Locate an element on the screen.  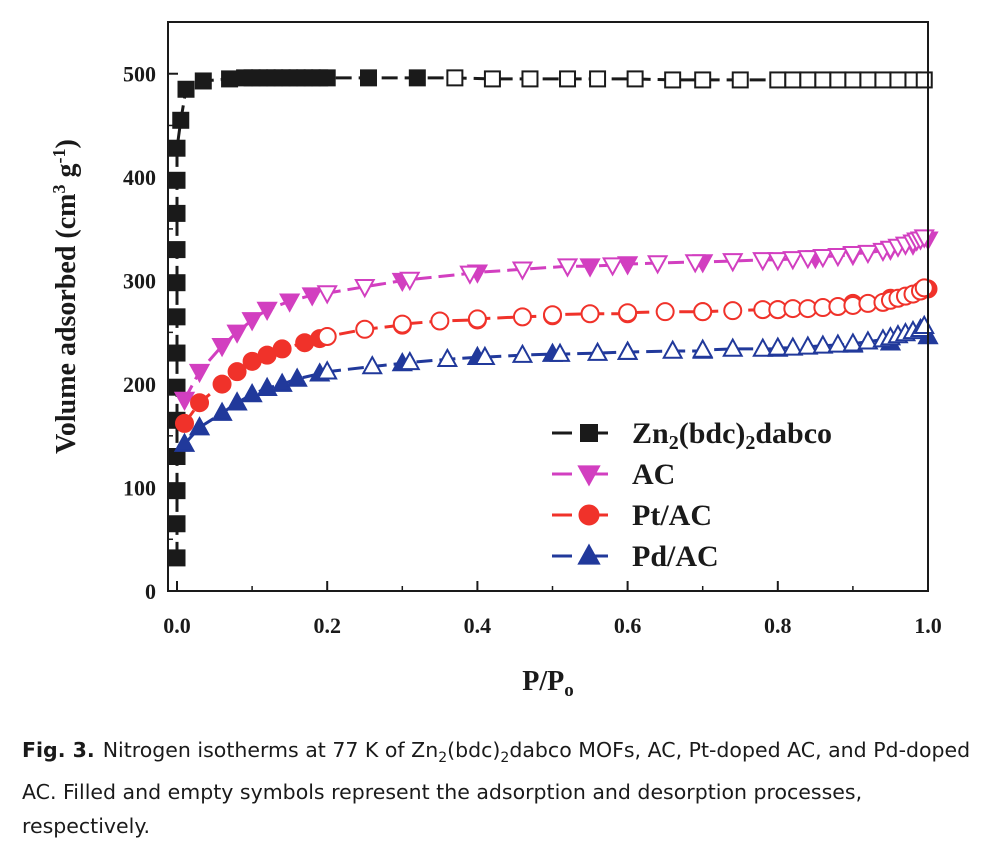
legend-label: Pd/AC is located at coordinates (675, 556).